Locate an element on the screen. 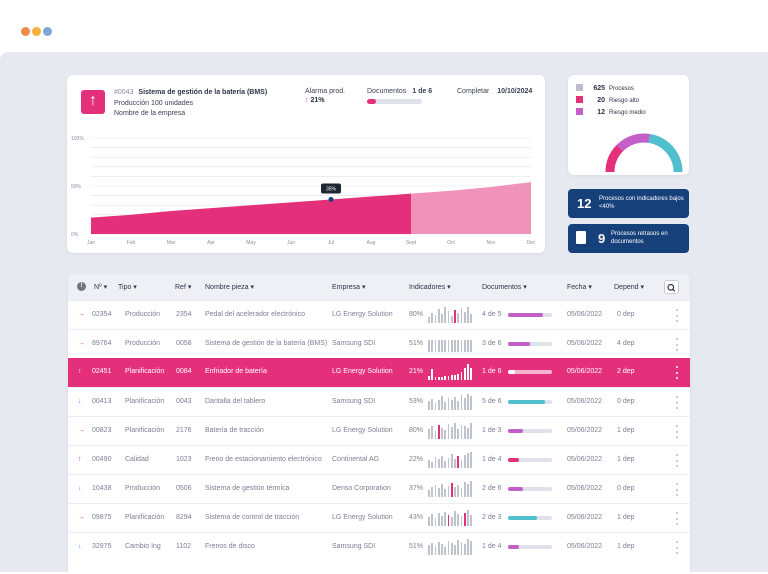 This screenshot has height=574, width=768. risk-stat-label: Procesos is located at coordinates (622, 89).